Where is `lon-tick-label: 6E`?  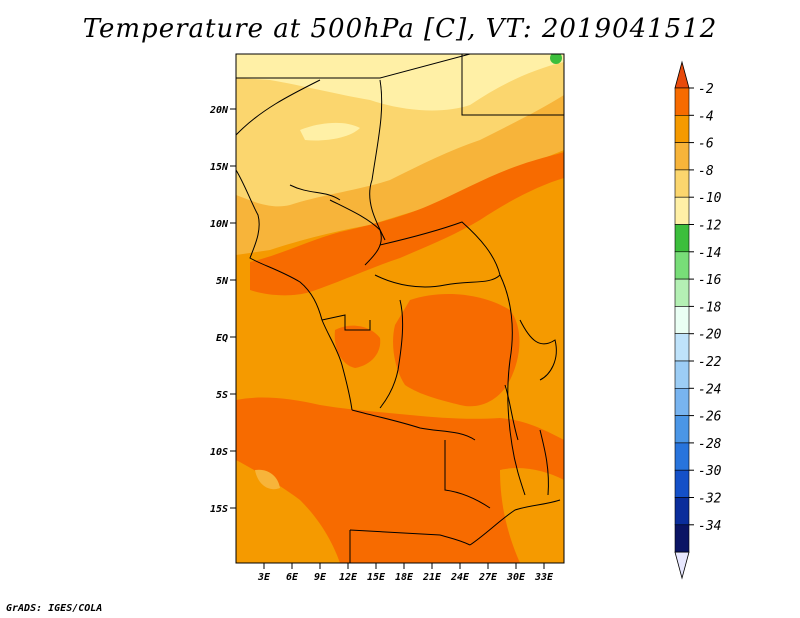 lon-tick-label: 6E is located at coordinates (292, 577).